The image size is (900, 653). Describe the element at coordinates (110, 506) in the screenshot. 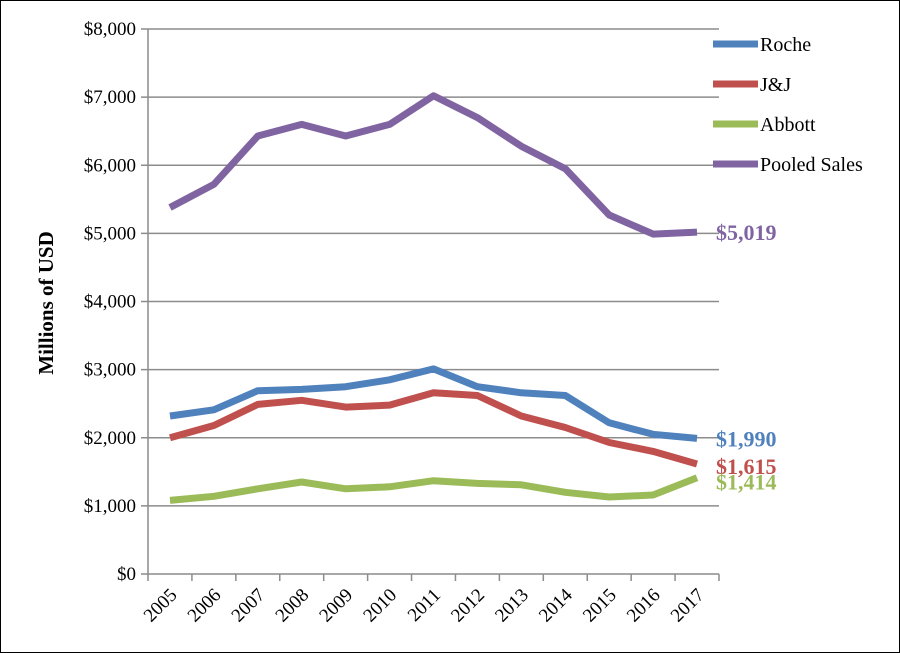

I see `y-tick-label: $1,000` at that location.